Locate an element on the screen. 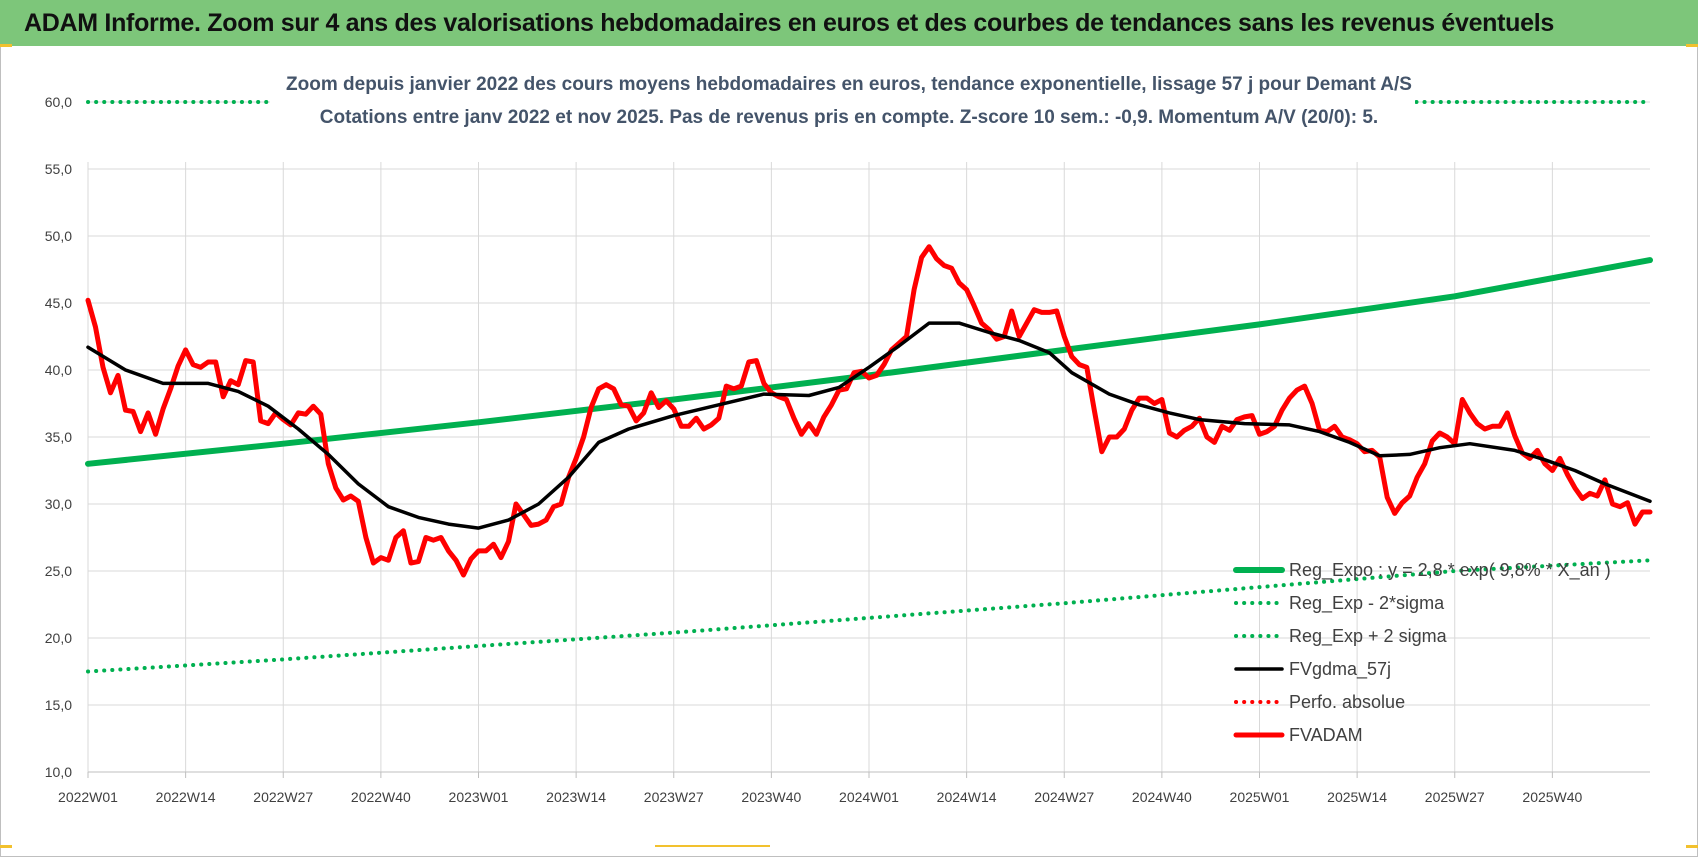 The image size is (1698, 857). y-tick-label: 10,0 is located at coordinates (58, 772).